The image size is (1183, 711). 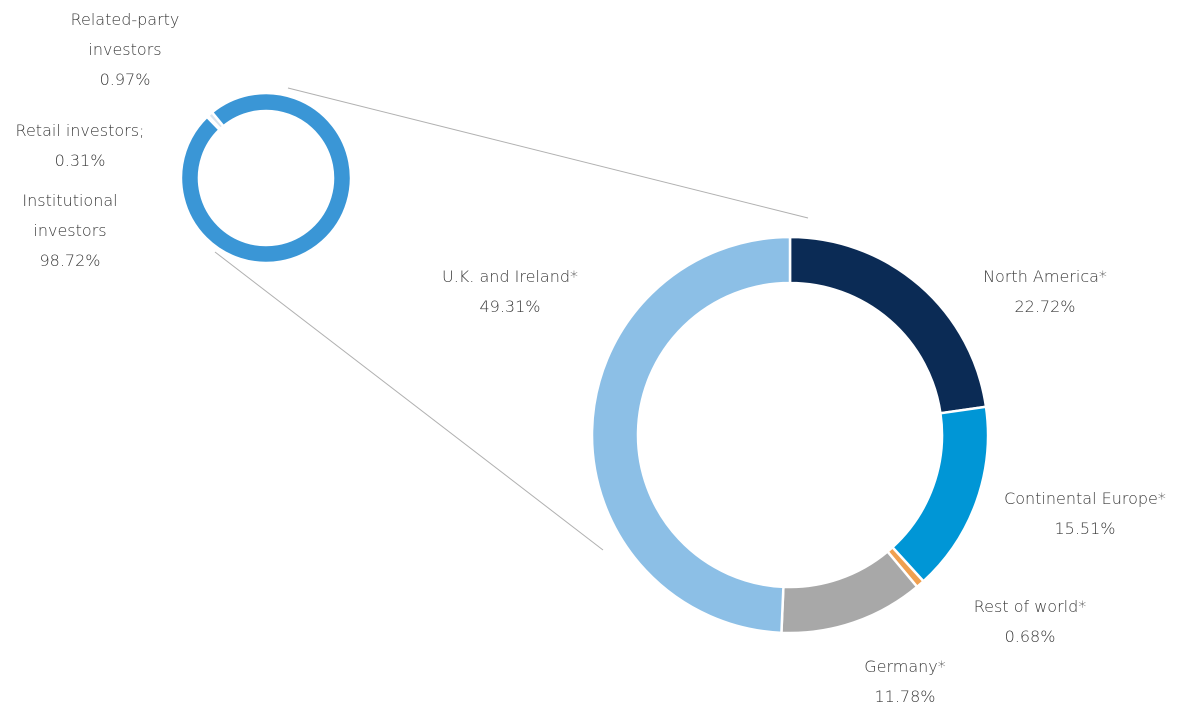 I want to click on segment-label: Institutional investors 98.72%, so click(x=70, y=231).